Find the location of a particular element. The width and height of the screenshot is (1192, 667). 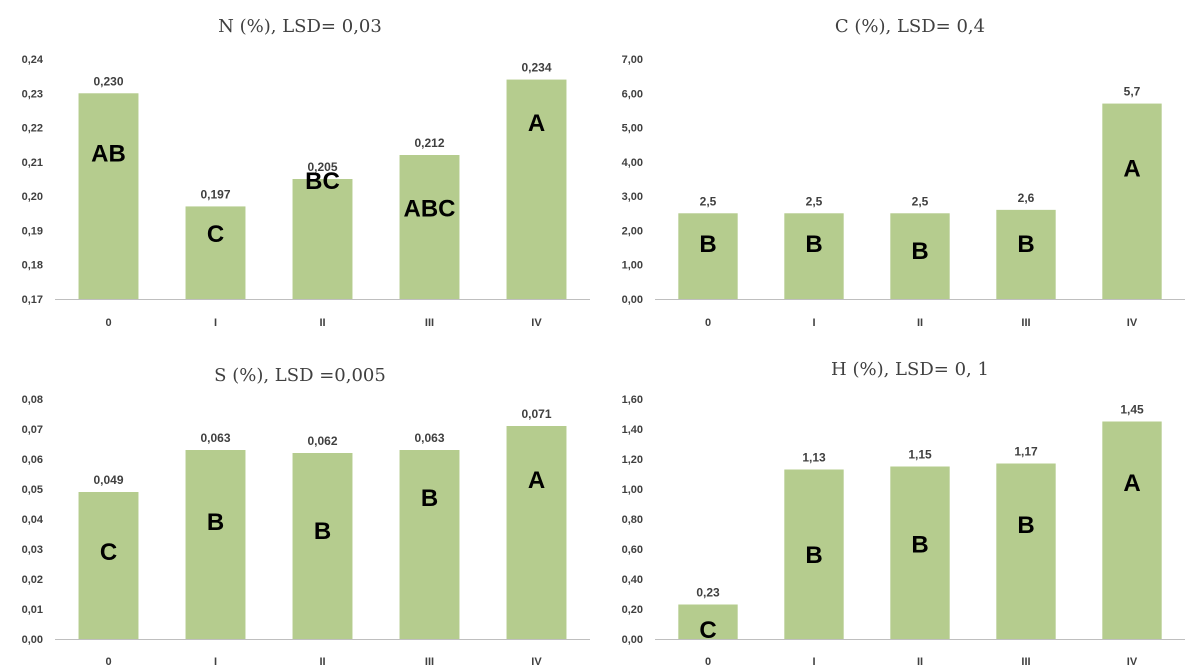

y-tick-label: 0,80 is located at coordinates (632, 520).